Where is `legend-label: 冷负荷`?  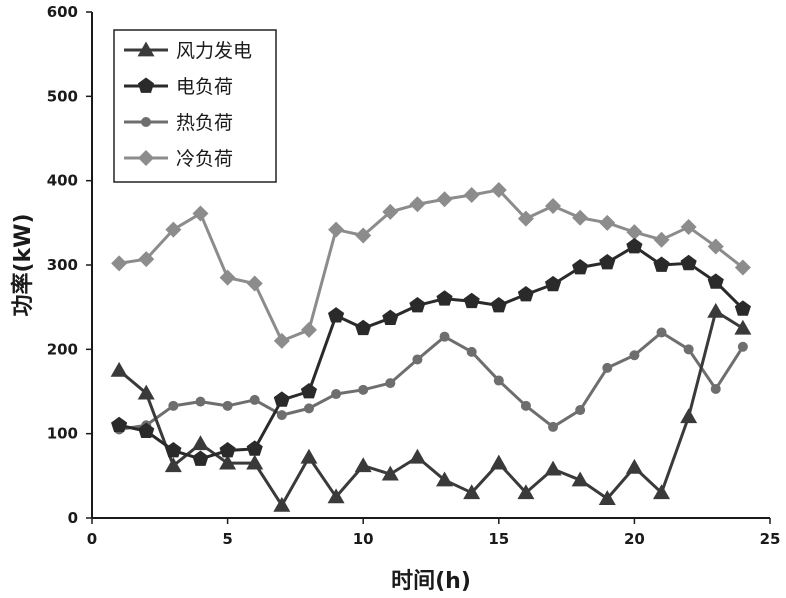 legend-label: 冷负荷 is located at coordinates (204, 159).